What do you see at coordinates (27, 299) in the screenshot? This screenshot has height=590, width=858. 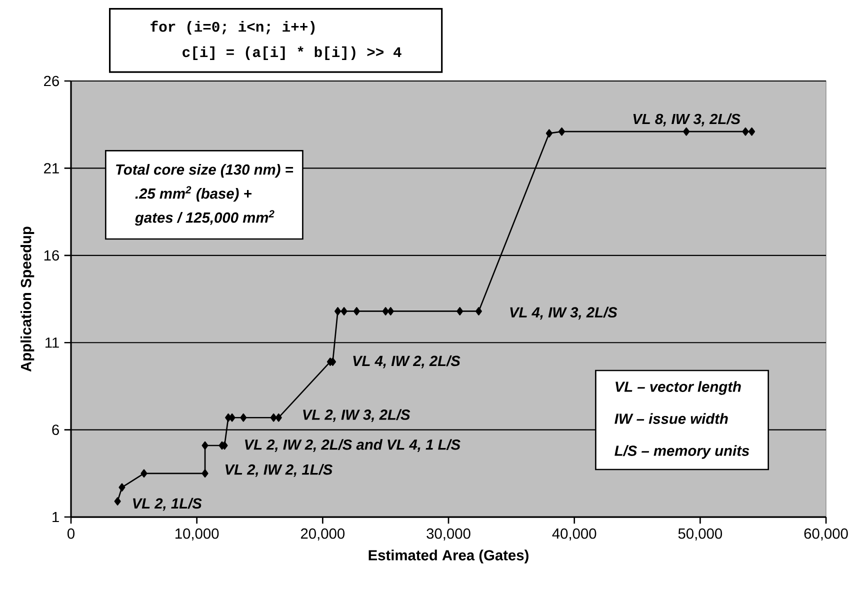 I see `y-axis-title: Application Speedup` at bounding box center [27, 299].